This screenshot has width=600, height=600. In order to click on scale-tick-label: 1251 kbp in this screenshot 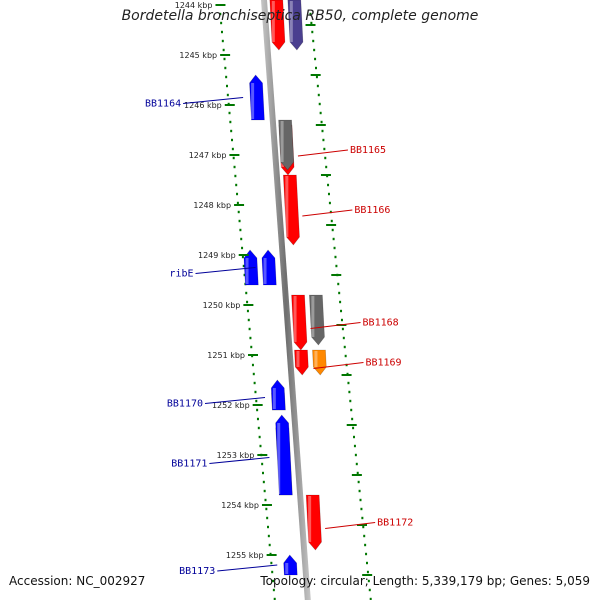, I will do `click(226, 355)`.